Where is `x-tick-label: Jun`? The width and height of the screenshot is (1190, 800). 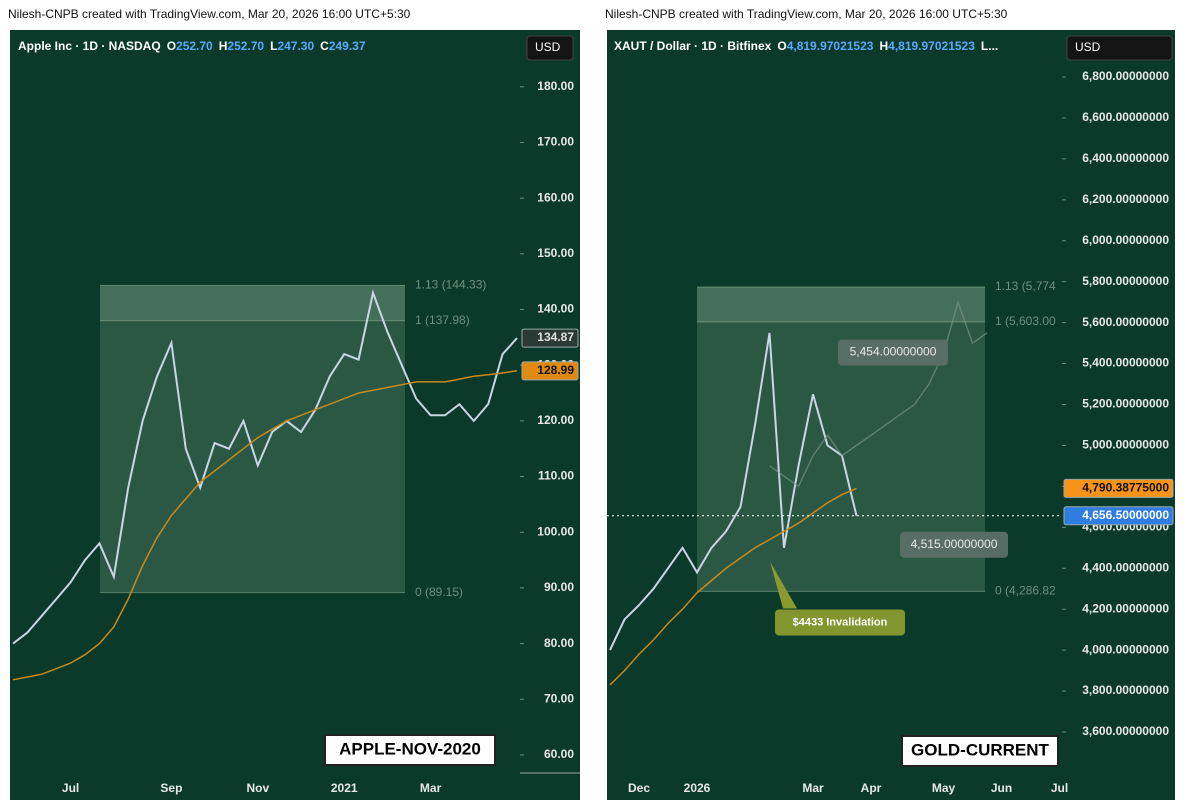
x-tick-label: Jun is located at coordinates (1001, 788).